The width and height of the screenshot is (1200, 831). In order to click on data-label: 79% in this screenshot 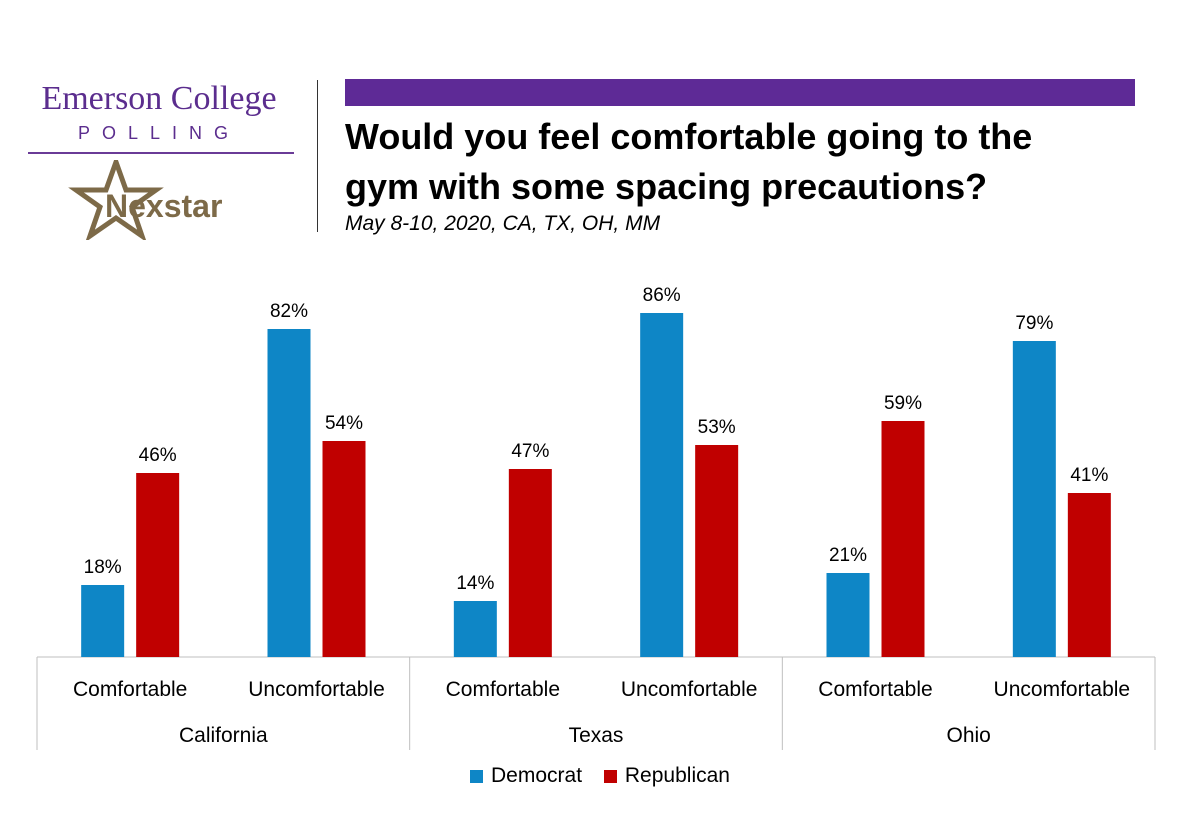, I will do `click(1034, 323)`.